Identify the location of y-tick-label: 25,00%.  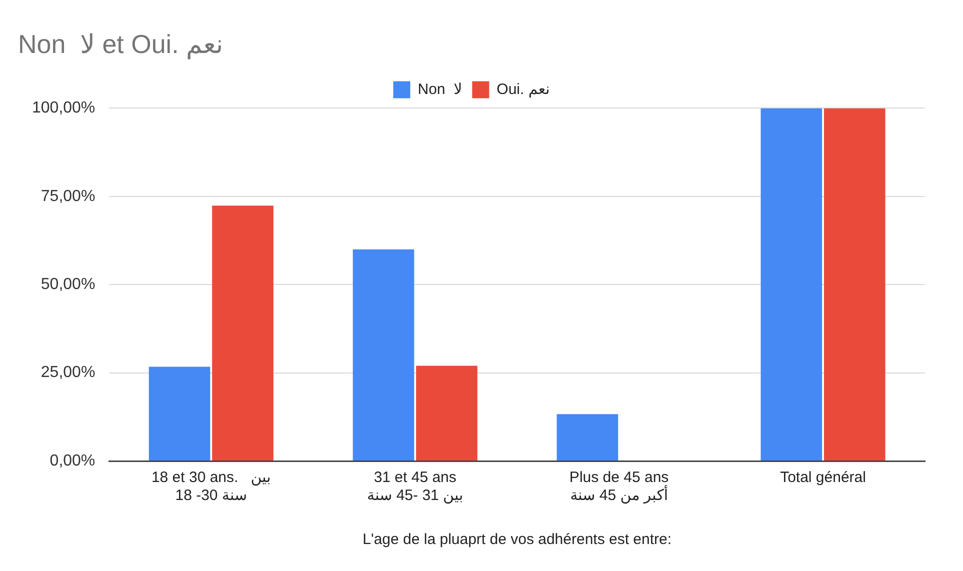
(68, 373).